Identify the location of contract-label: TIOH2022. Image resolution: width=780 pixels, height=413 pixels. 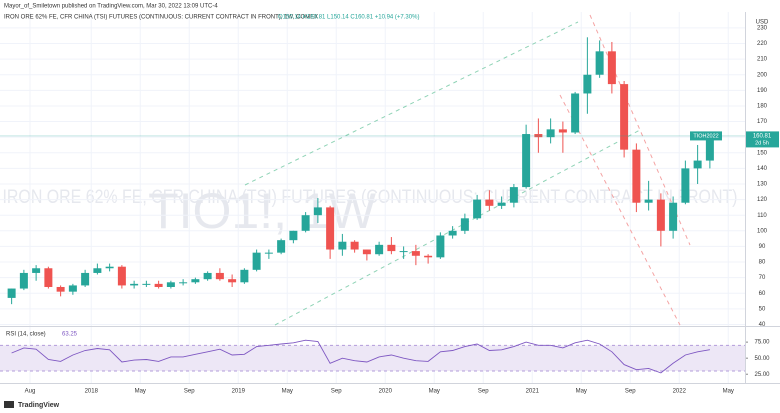
(705, 136).